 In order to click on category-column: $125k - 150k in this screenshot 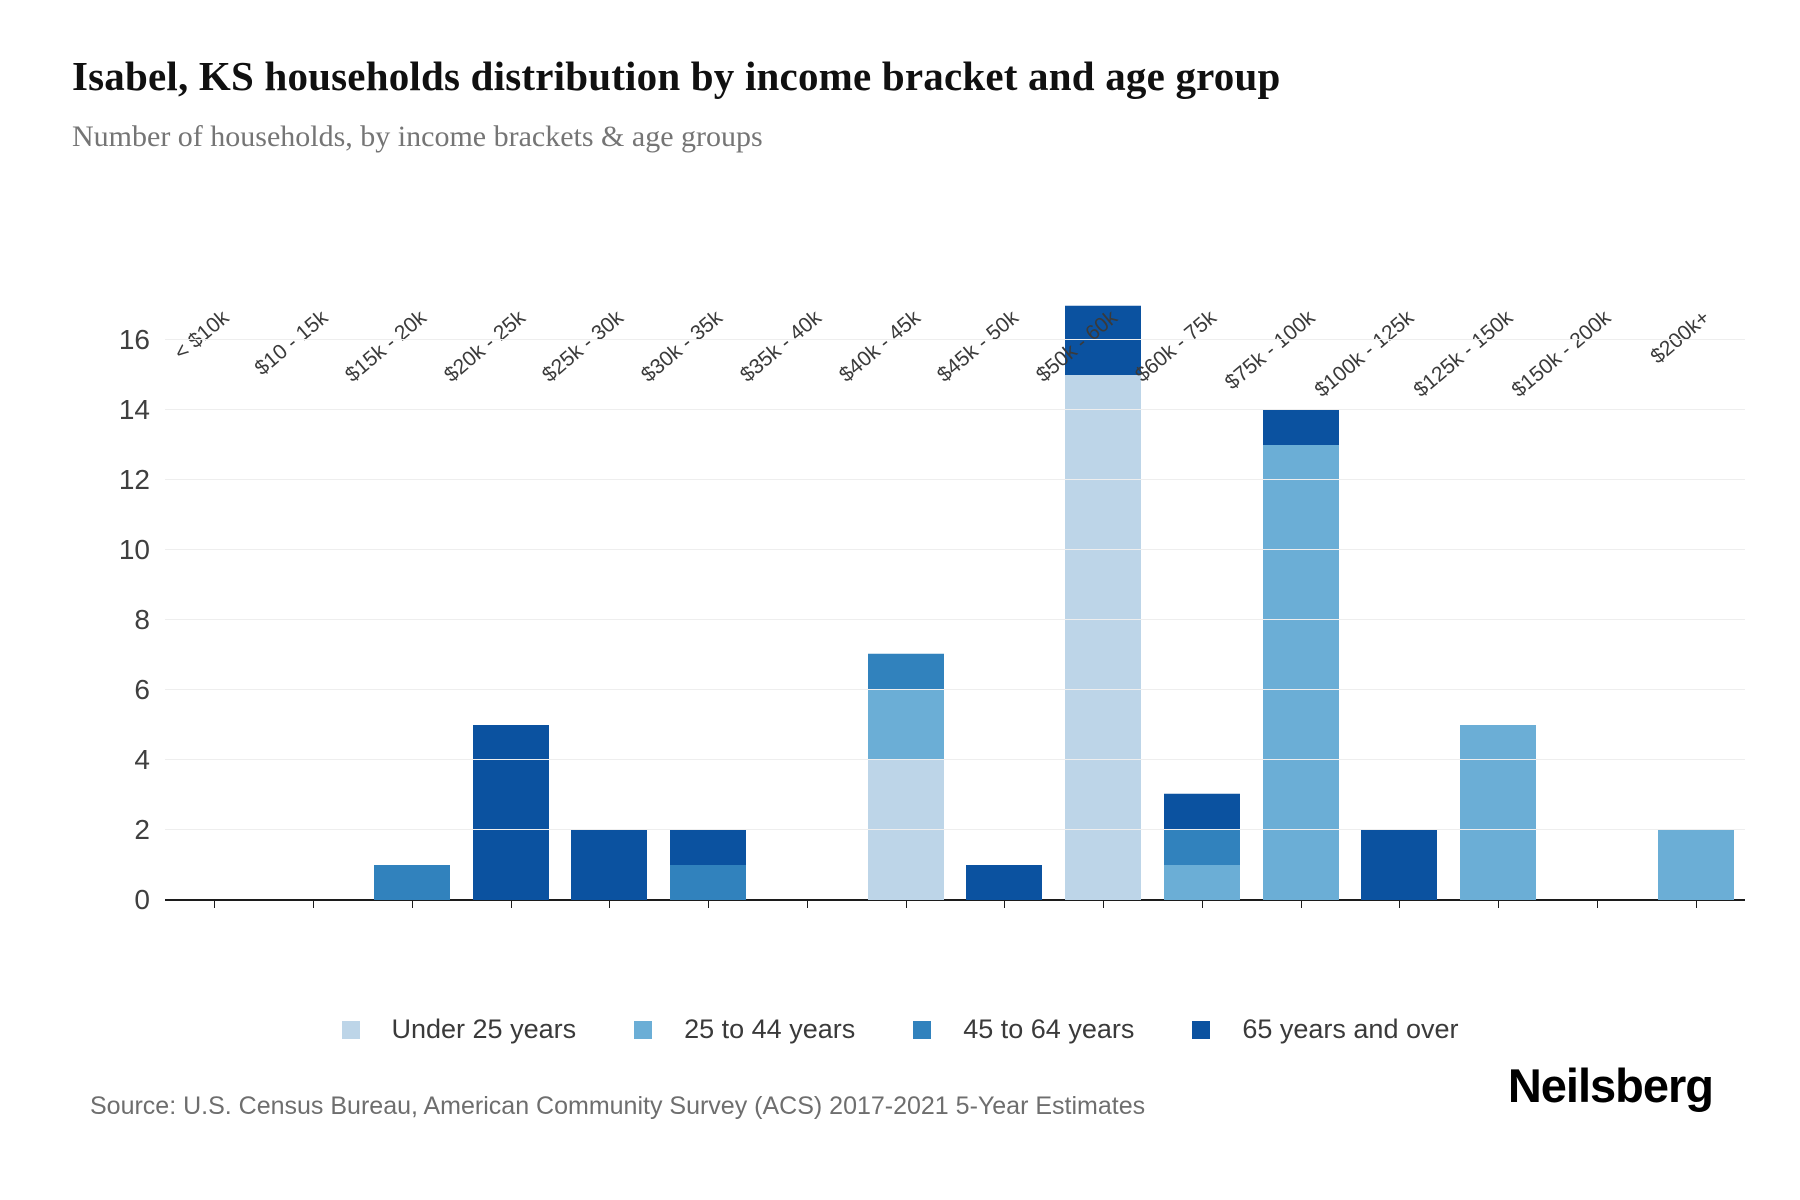, I will do `click(1478, 598)`.